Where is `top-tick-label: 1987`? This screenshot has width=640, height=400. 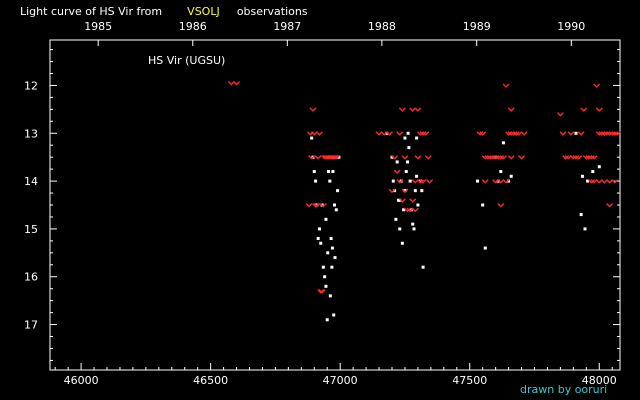 top-tick-label: 1987 is located at coordinates (287, 26).